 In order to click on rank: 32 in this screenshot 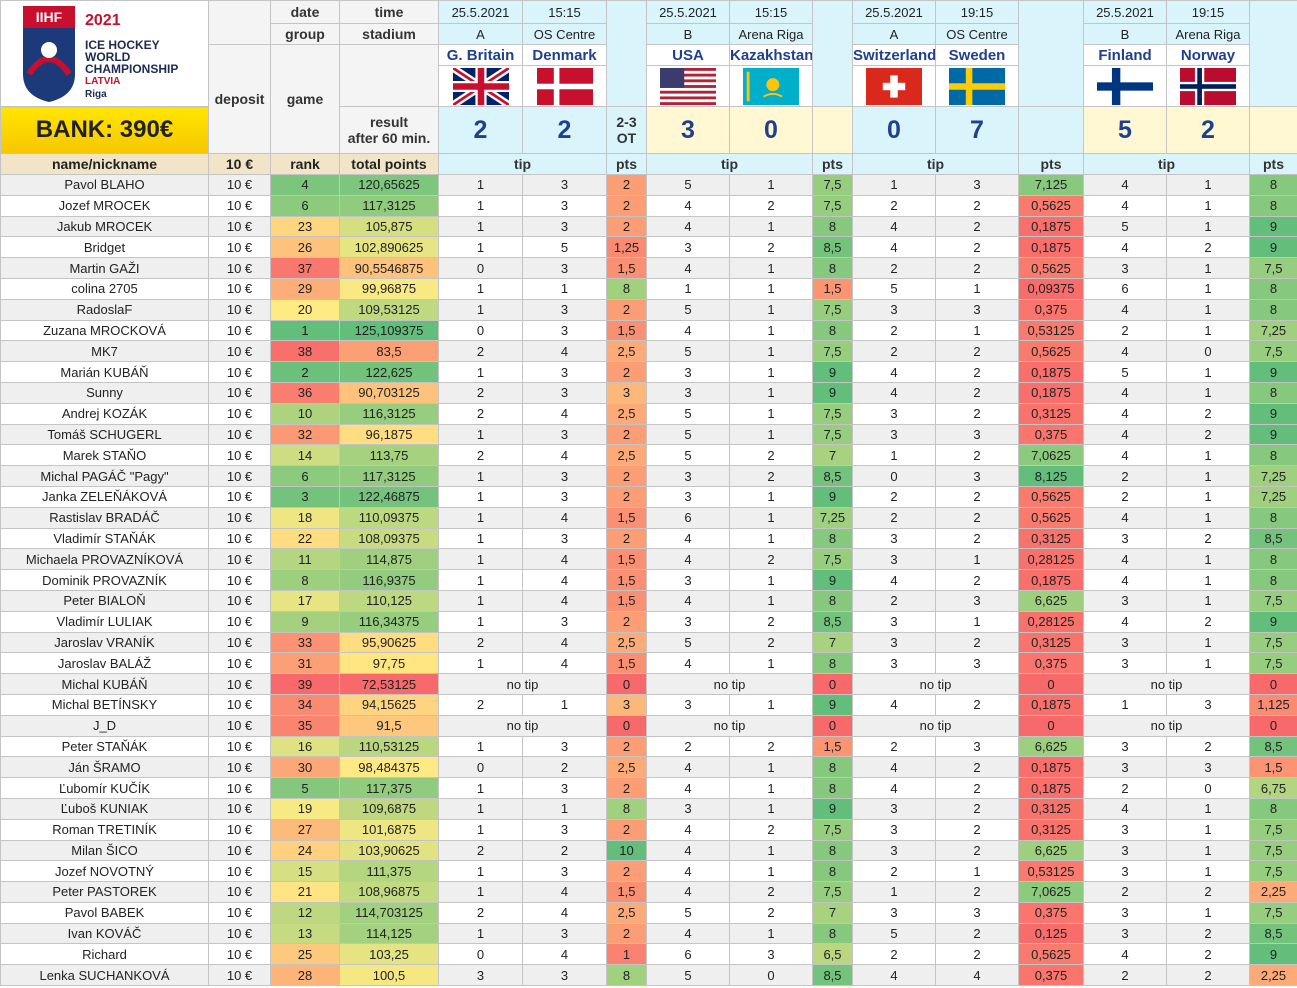, I will do `click(305, 434)`.